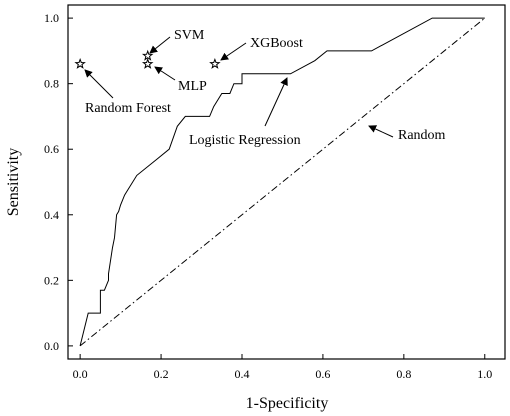  I want to click on y-tick-label: 0.8, so click(51, 84).